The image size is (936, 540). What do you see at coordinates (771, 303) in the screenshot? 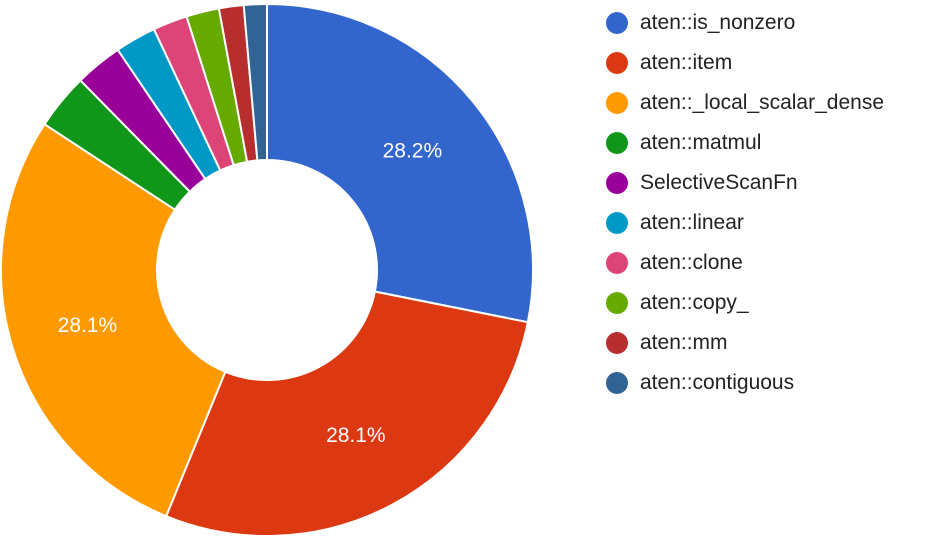
I see `legend-item-aten-copy: aten::copy_` at bounding box center [771, 303].